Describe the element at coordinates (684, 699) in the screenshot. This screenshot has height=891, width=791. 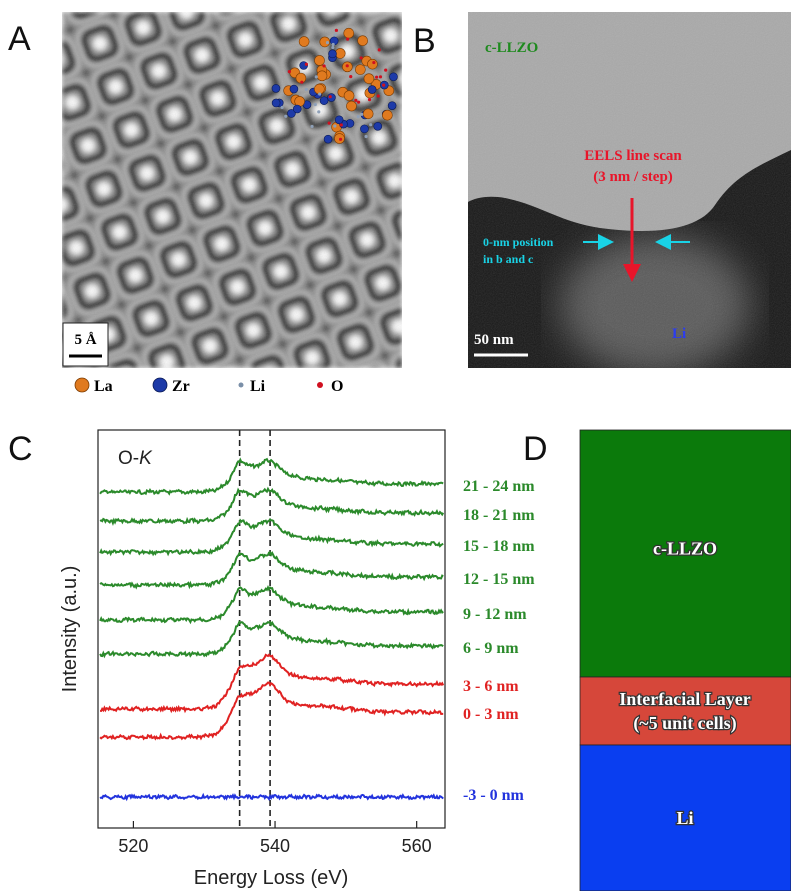
I see `layer-label: Interfacial Layer` at that location.